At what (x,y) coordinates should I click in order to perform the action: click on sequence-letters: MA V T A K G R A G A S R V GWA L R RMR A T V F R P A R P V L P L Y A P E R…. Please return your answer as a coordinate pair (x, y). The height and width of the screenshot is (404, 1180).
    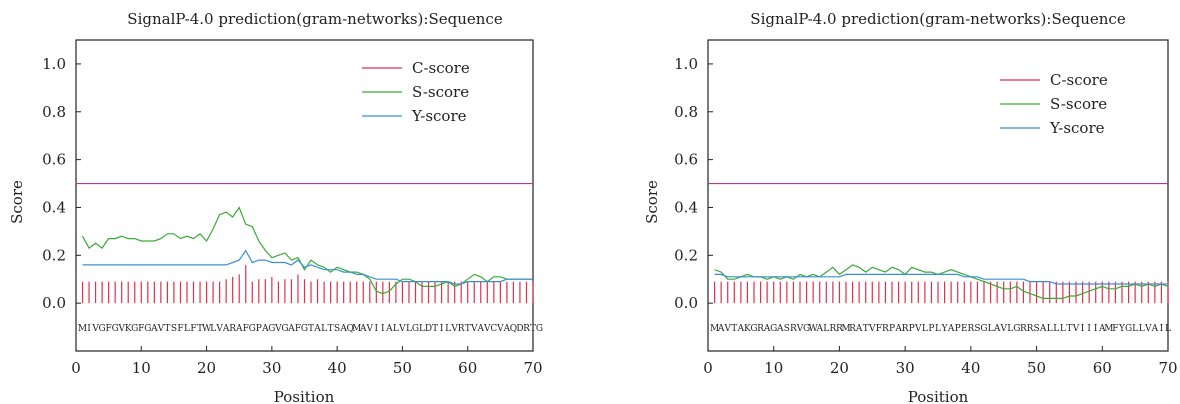
    Looking at the image, I should click on (940, 329).